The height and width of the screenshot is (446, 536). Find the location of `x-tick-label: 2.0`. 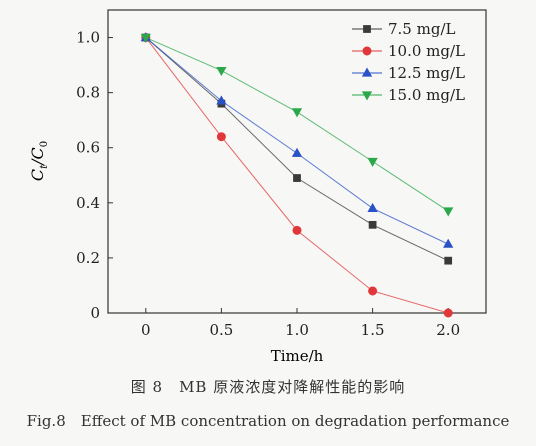

x-tick-label: 2.0 is located at coordinates (448, 330).